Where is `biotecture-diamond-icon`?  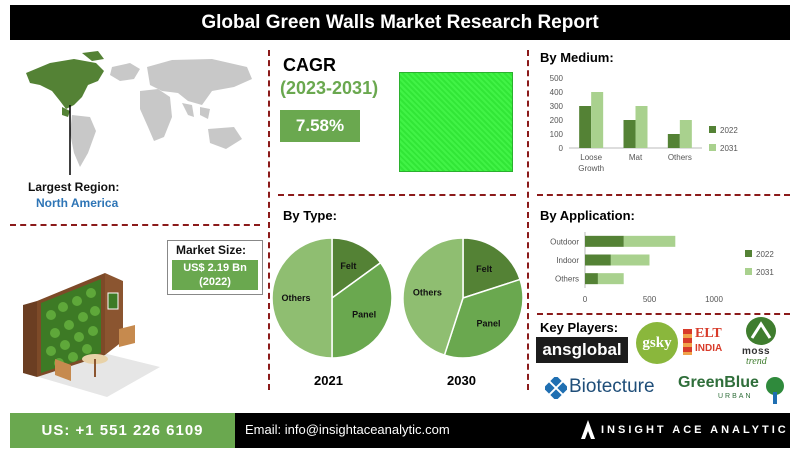
biotecture-diamond-icon is located at coordinates (556, 388).